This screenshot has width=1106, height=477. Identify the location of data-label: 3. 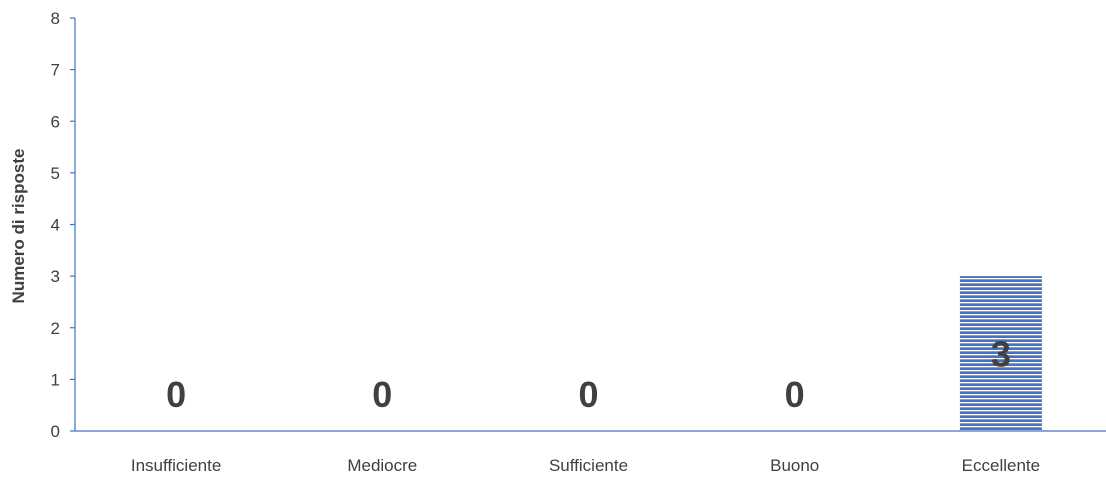
(1001, 354).